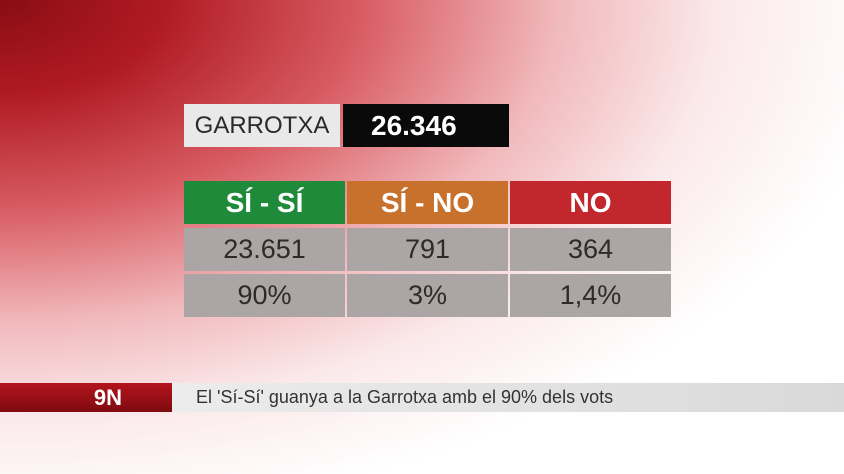 The width and height of the screenshot is (844, 474). I want to click on total-votes: 26.346, so click(426, 125).